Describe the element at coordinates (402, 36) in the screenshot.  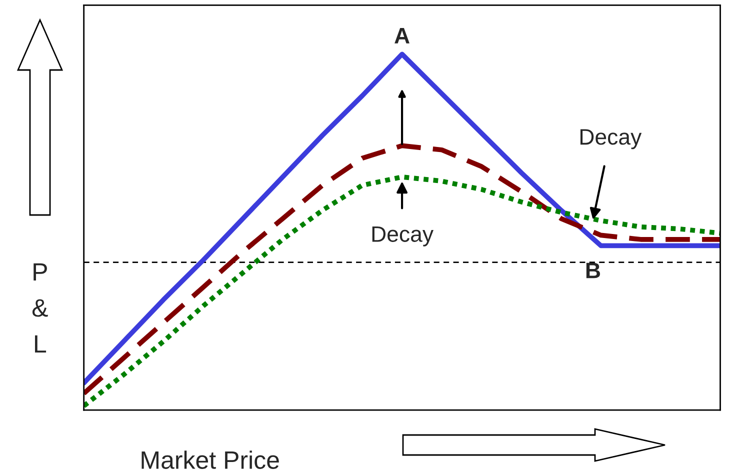
I see `text: A` at that location.